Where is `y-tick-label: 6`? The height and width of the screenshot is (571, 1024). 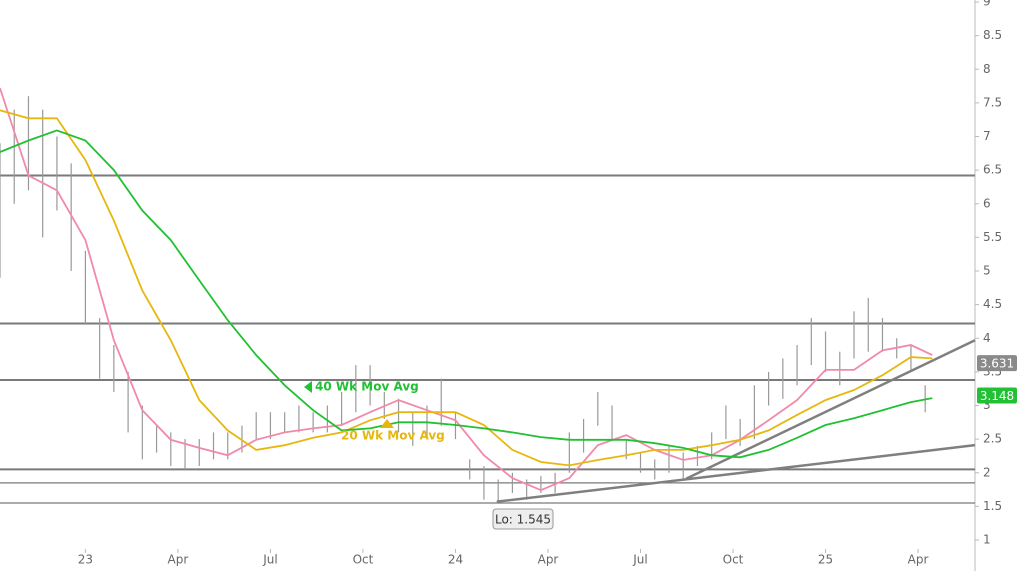
y-tick-label: 6 is located at coordinates (987, 203).